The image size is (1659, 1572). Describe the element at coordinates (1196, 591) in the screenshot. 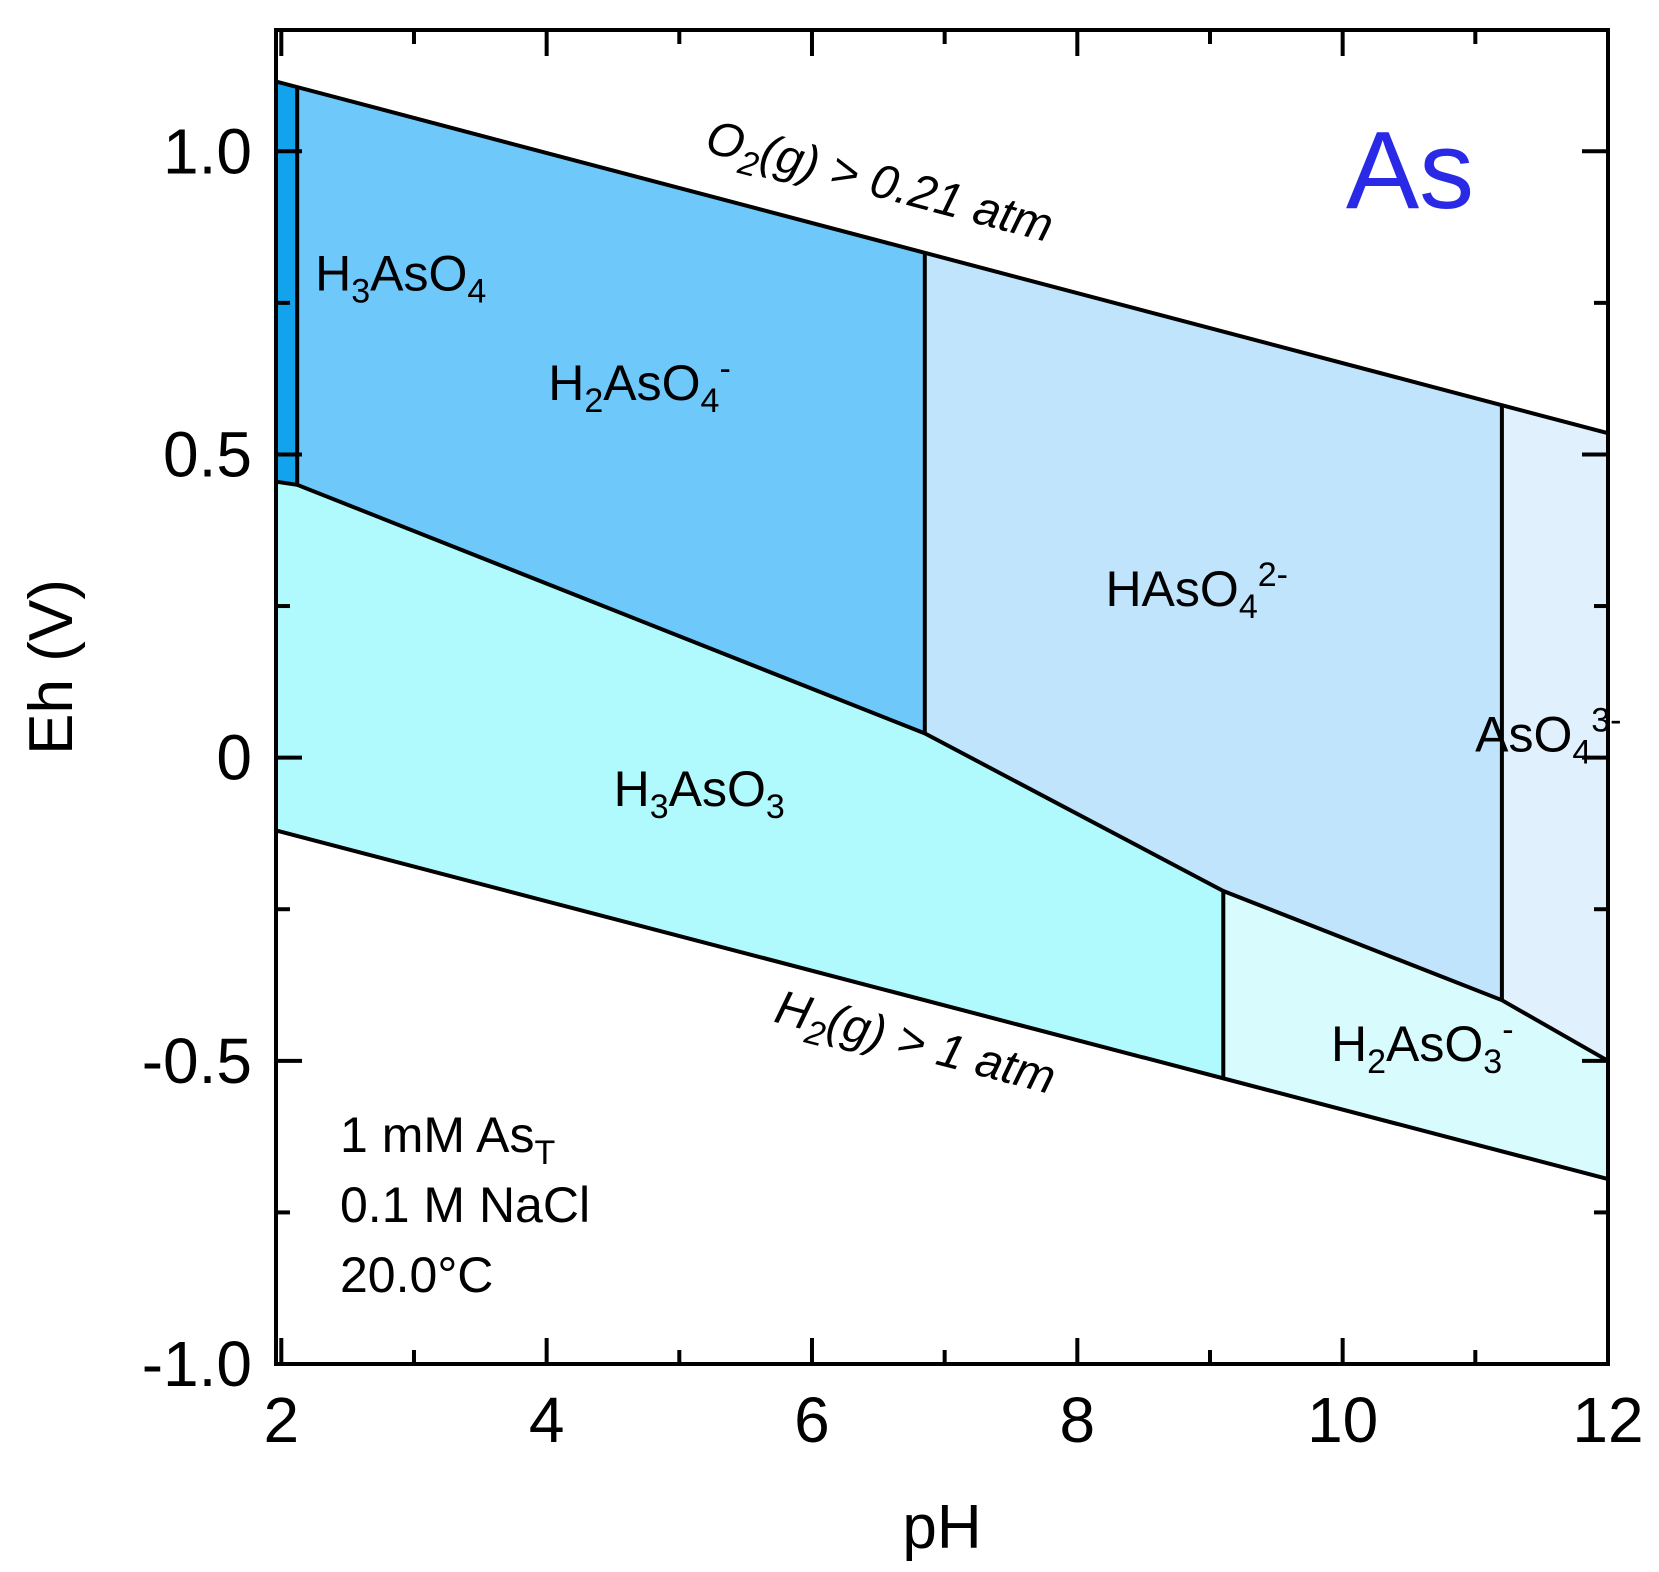

I see `label-haso4-2-: HAsO42-` at that location.